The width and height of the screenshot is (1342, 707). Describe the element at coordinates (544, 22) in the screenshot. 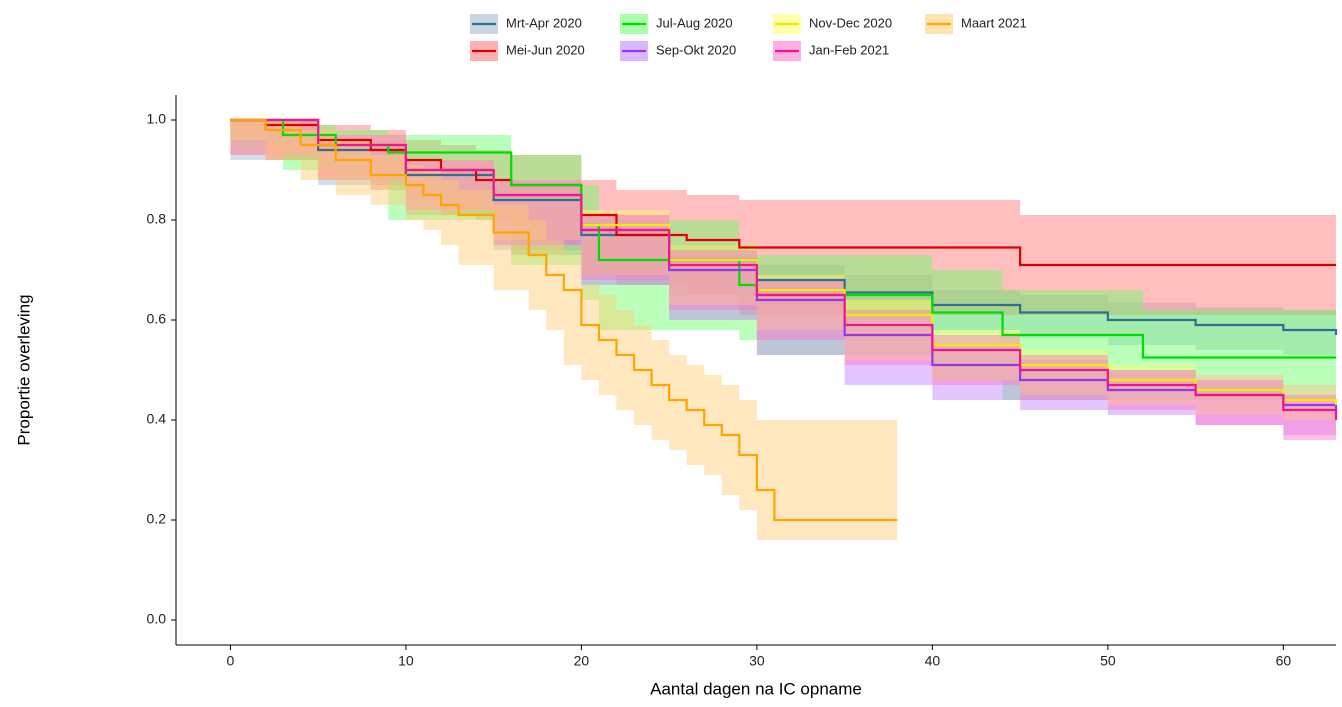

I see `legend-label: Mrt-Apr 2020` at that location.